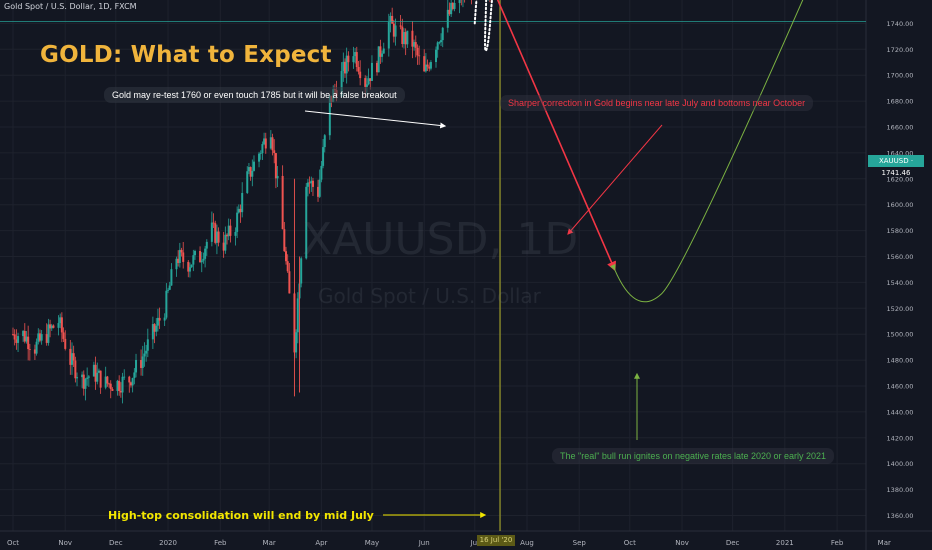 The image size is (932, 550). What do you see at coordinates (900, 361) in the screenshot?
I see `y-tick-label: 1480.00` at bounding box center [900, 361].